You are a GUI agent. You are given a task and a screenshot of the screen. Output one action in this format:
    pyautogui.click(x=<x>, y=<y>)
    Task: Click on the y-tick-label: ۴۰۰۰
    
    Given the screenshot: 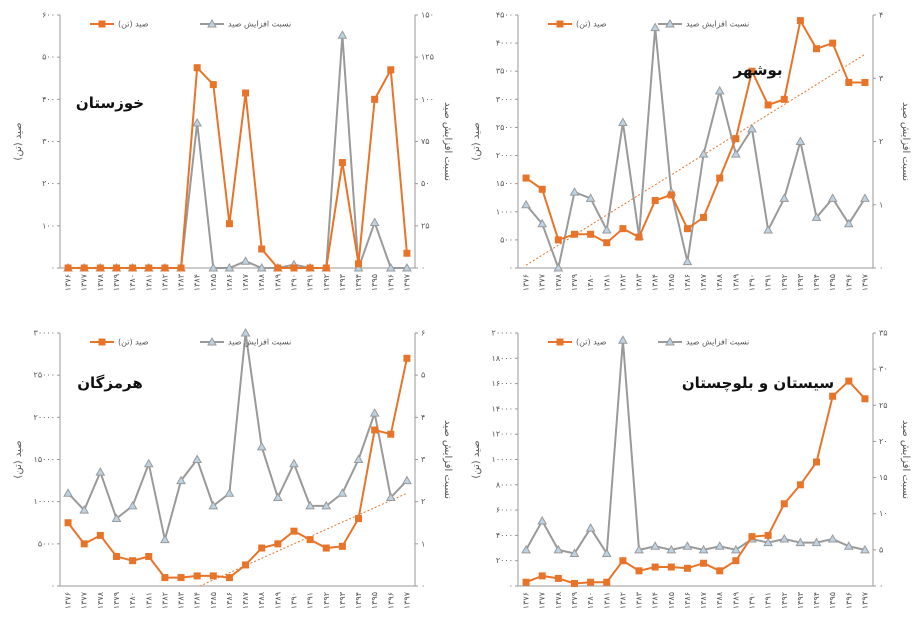 What is the action you would take?
    pyautogui.click(x=504, y=43)
    